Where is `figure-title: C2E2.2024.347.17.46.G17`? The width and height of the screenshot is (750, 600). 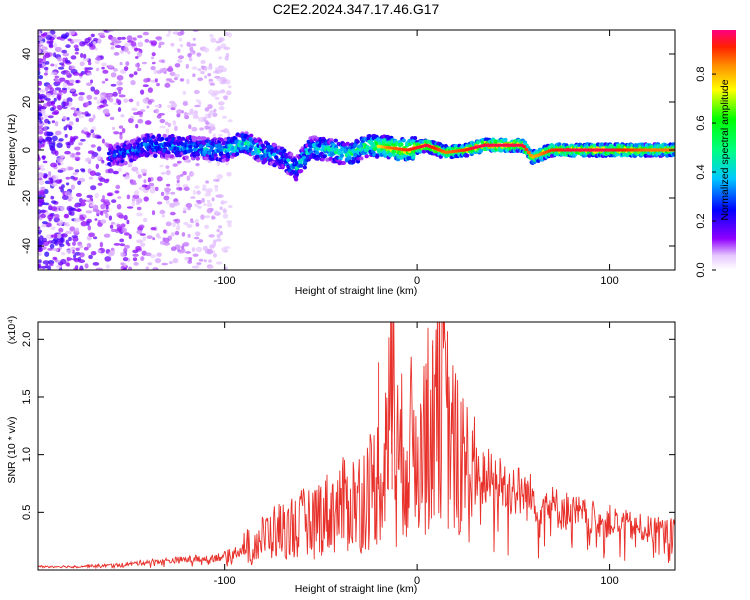
figure-title: C2E2.2024.347.17.46.G17 is located at coordinates (356, 9).